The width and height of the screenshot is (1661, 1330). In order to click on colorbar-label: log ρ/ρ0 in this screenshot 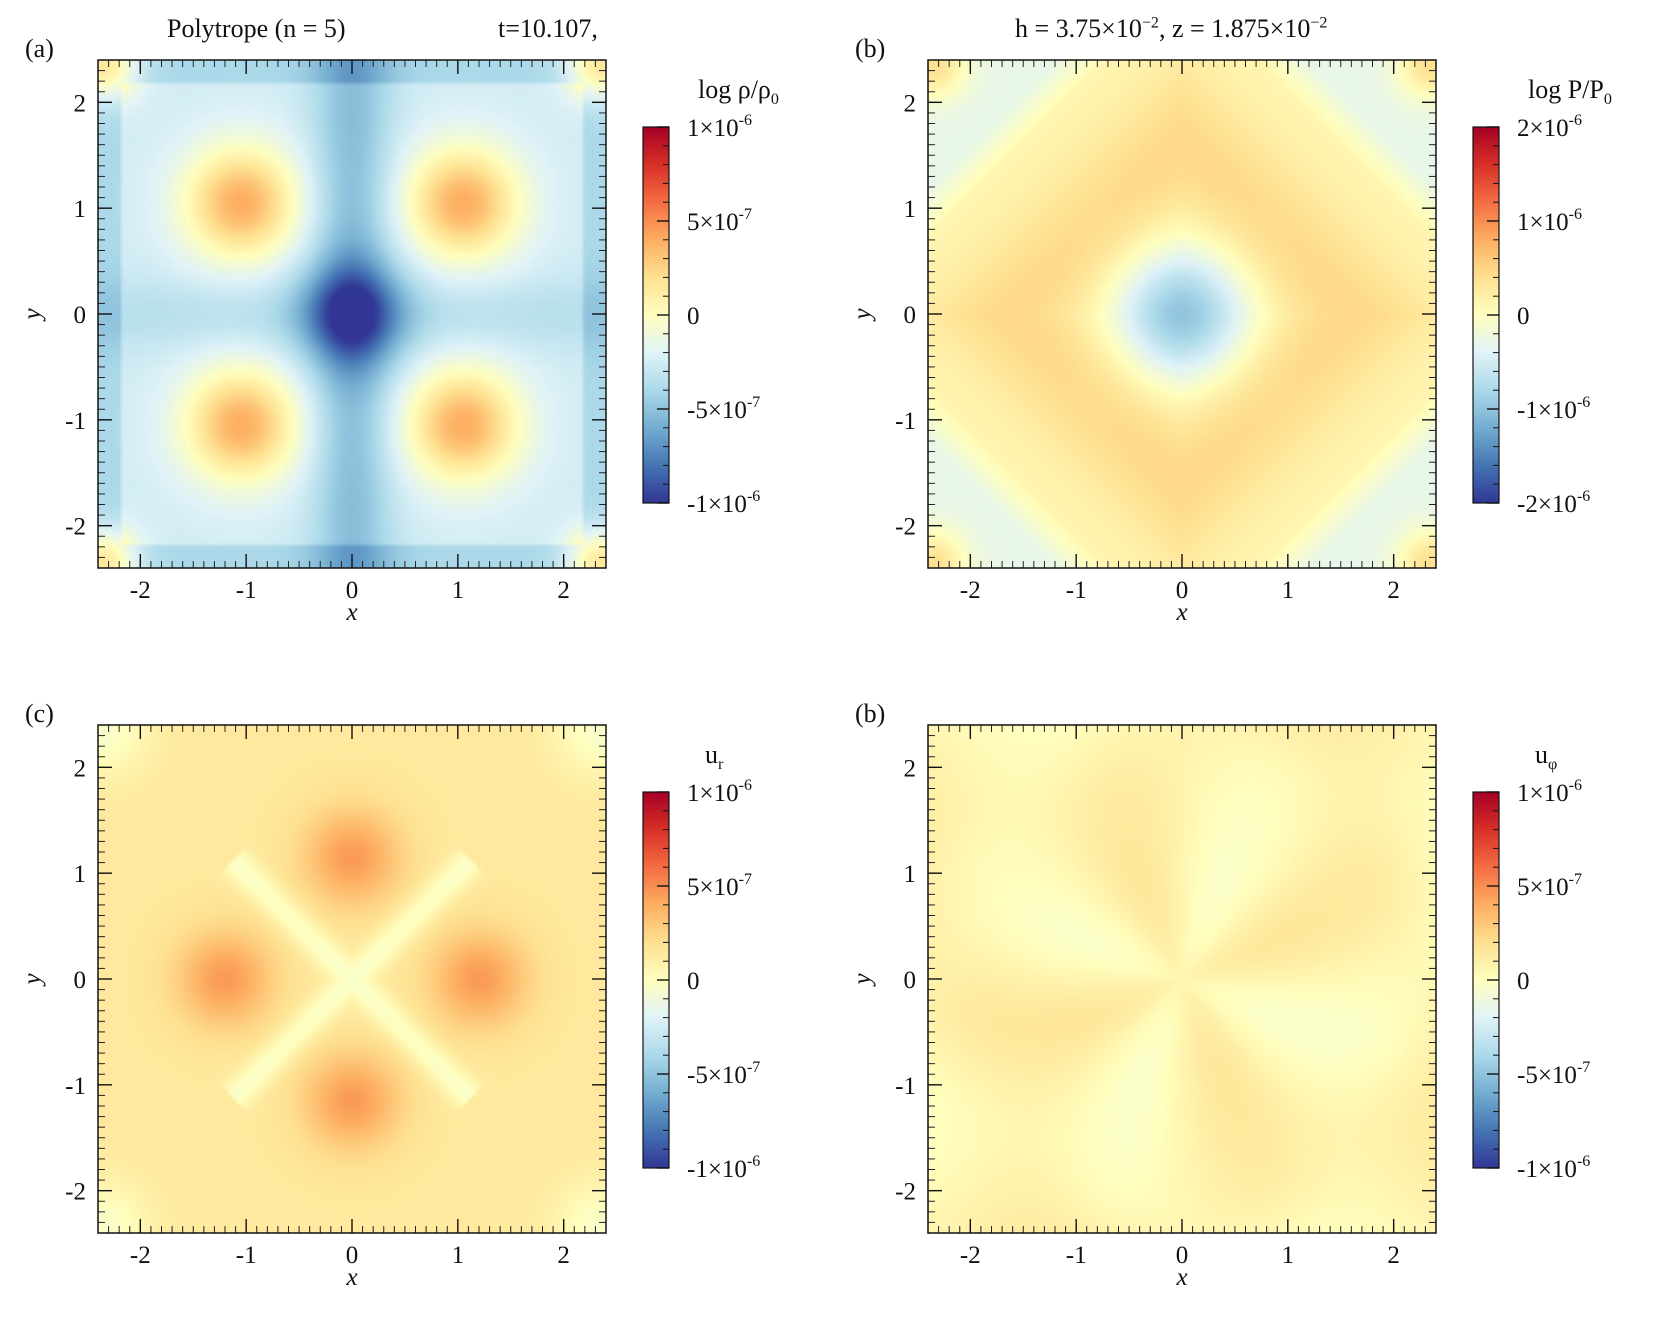, I will do `click(738, 92)`.